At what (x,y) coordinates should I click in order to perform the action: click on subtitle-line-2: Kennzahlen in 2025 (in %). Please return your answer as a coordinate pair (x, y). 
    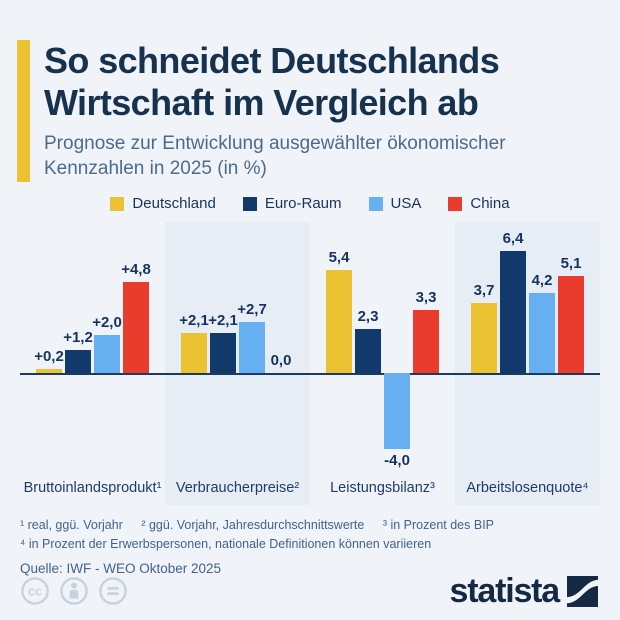
    Looking at the image, I should click on (155, 169).